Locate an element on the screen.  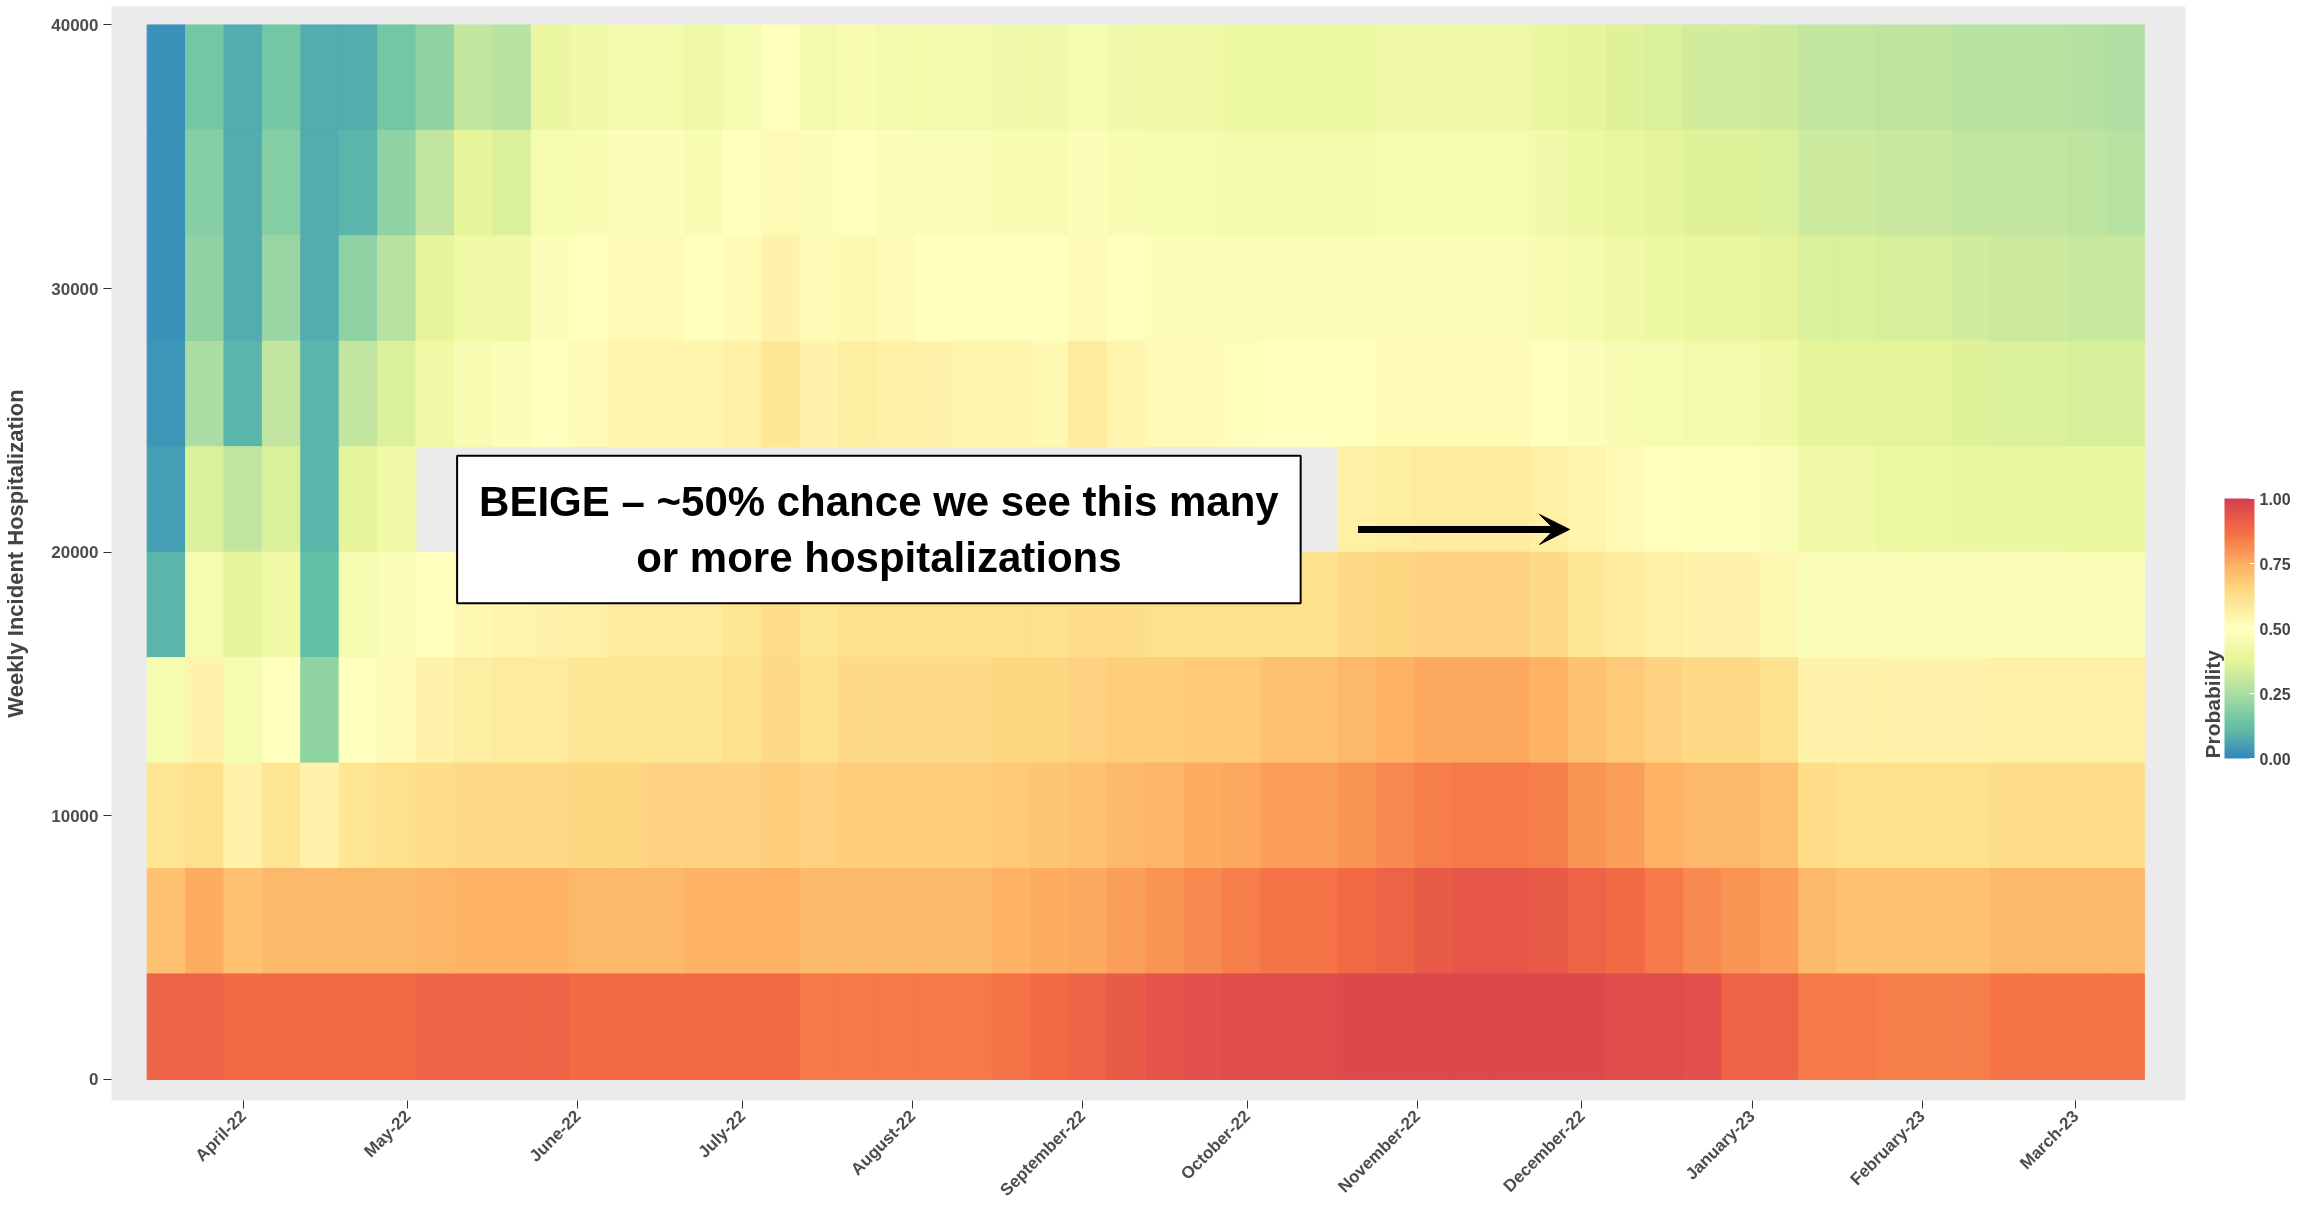
y-tick-label: 30000 is located at coordinates (75, 289).